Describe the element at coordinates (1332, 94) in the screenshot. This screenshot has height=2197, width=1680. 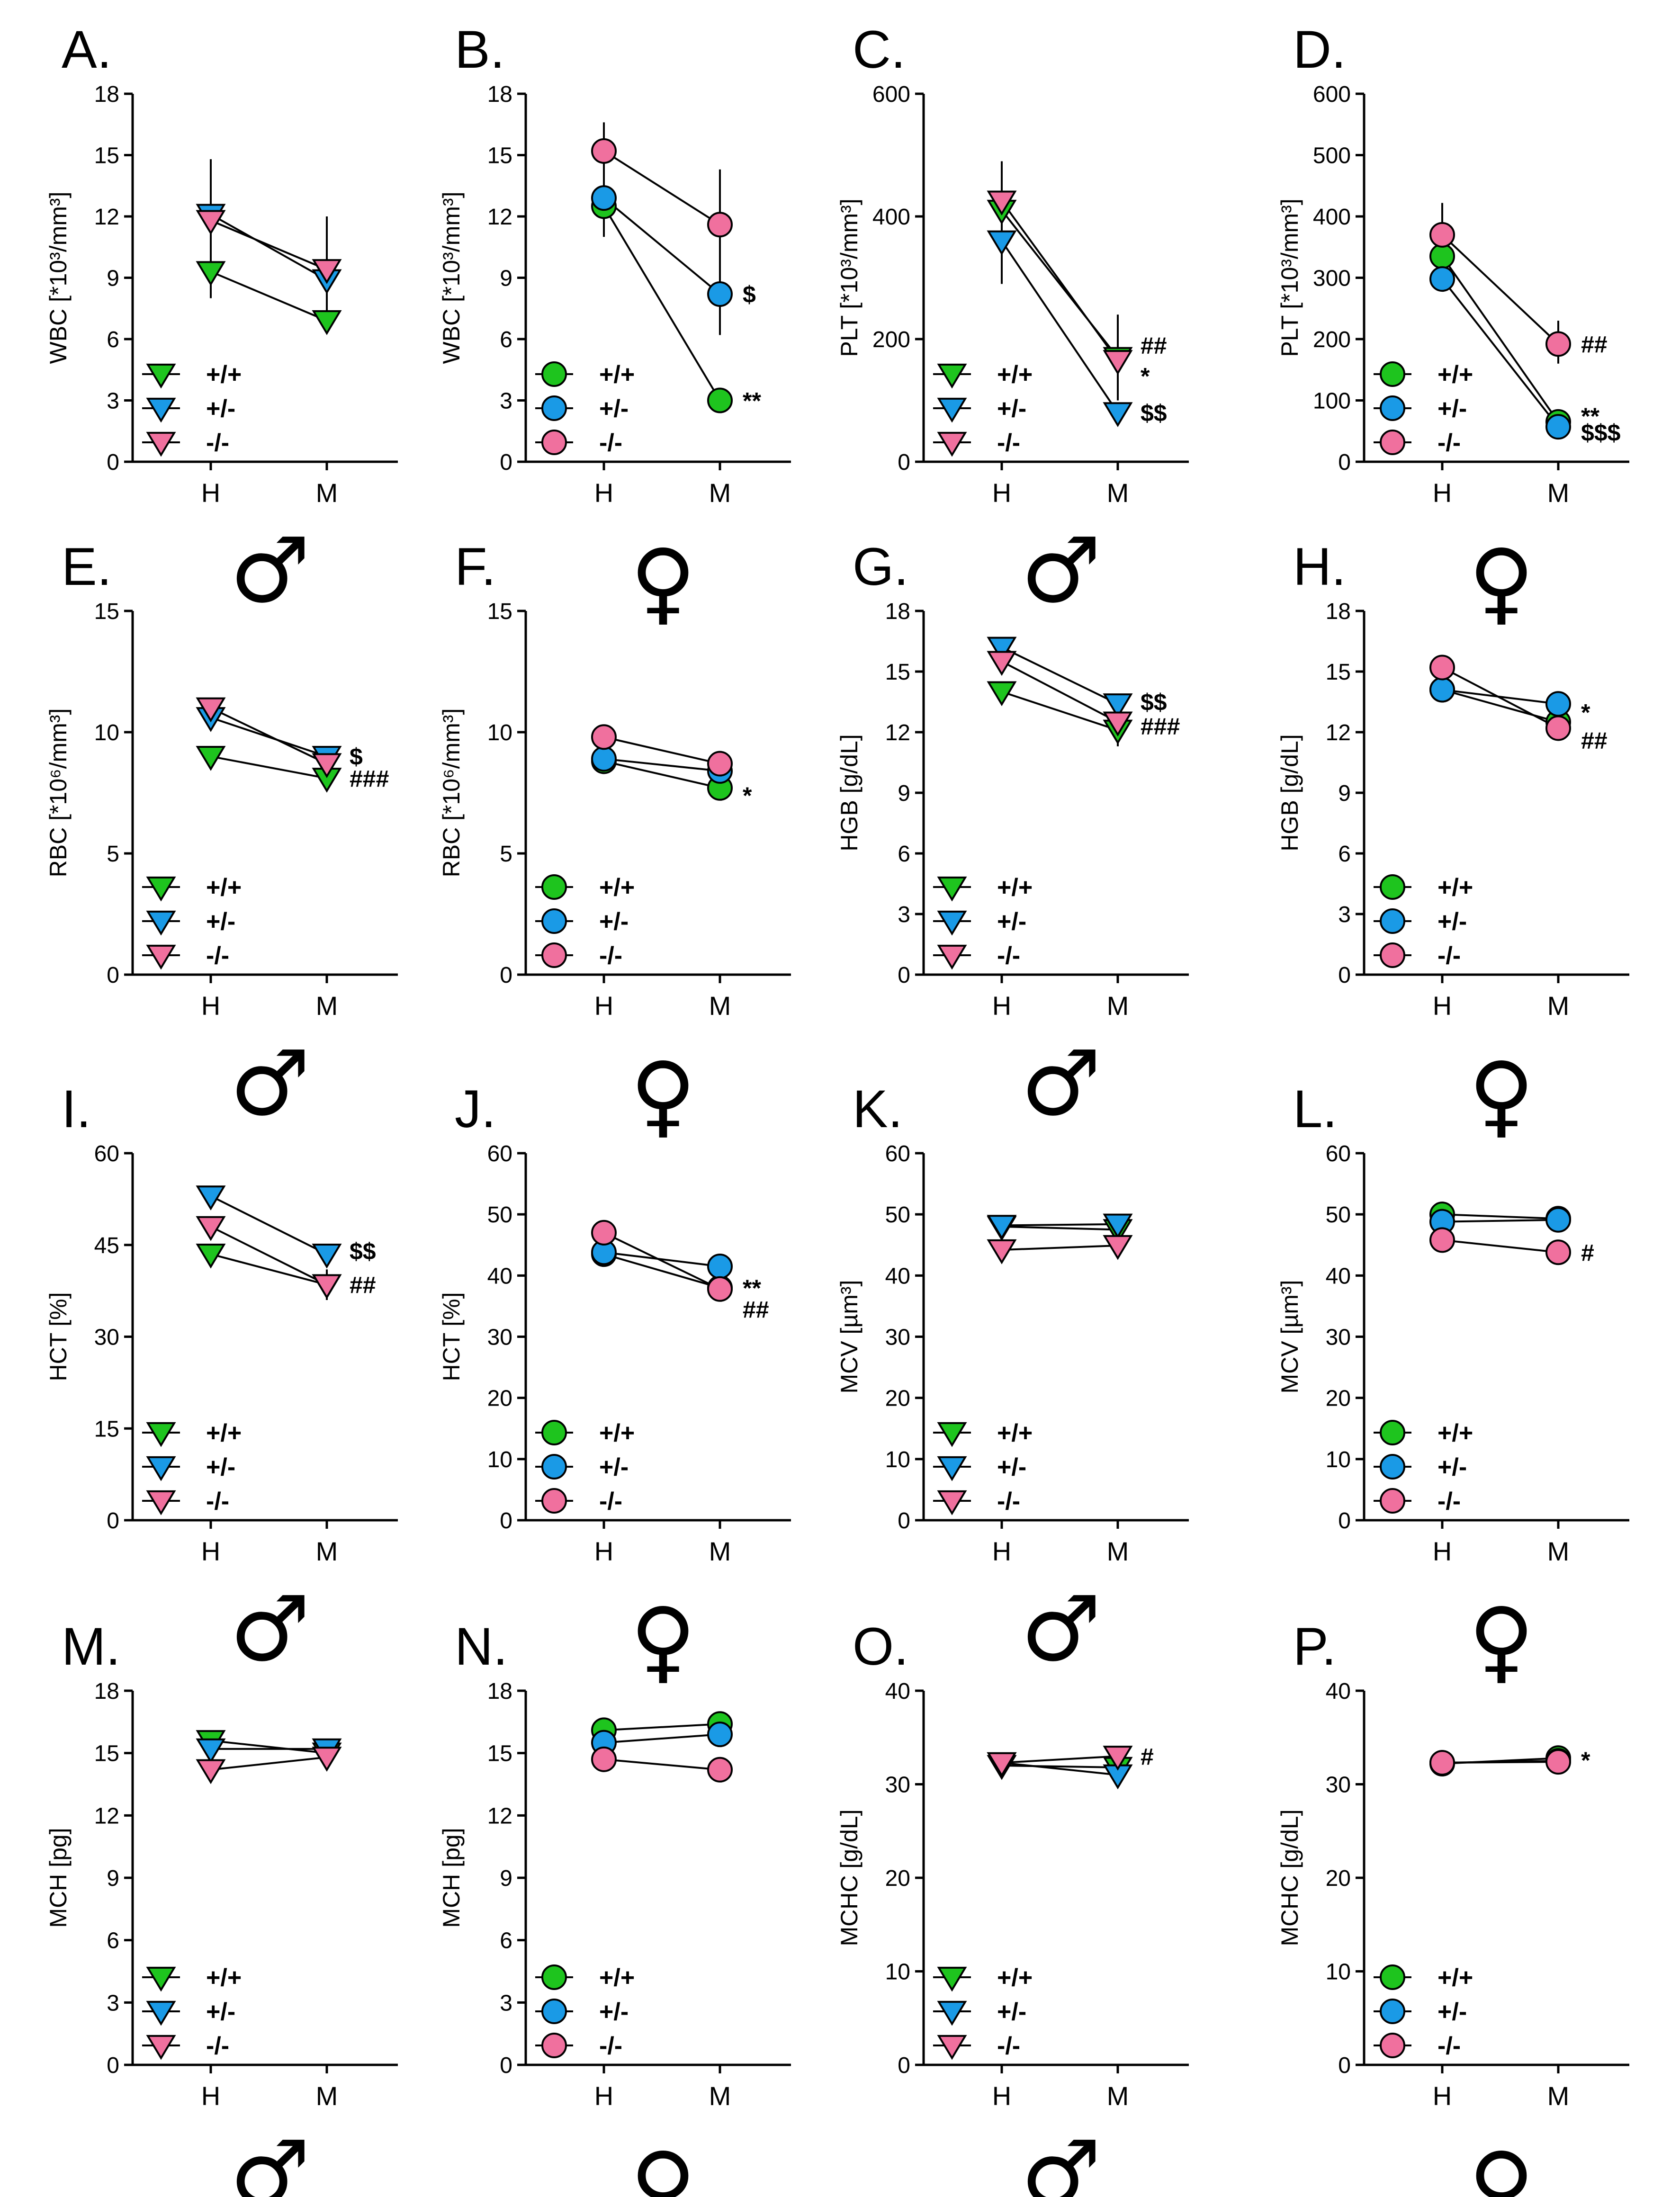
I see `y-tick-label: 600` at that location.